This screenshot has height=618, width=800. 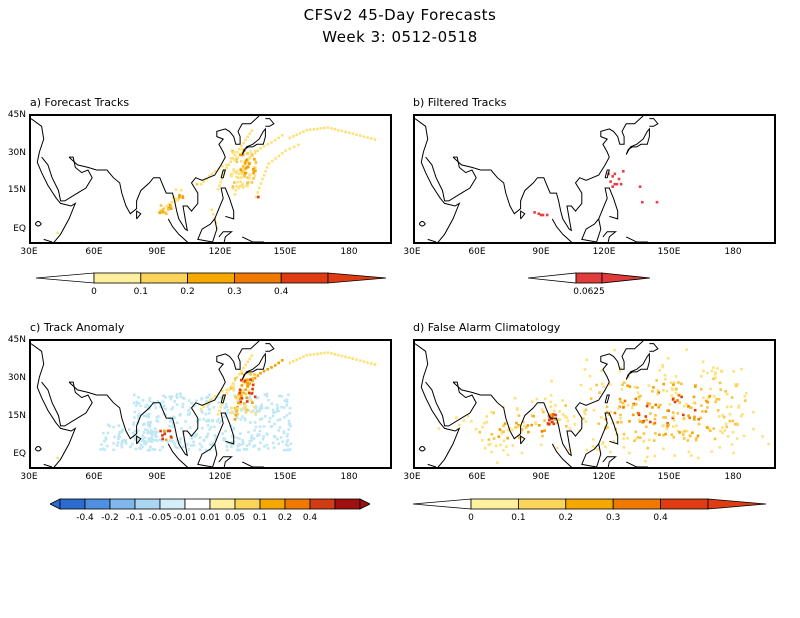 What do you see at coordinates (669, 477) in the screenshot?
I see `lon-label: 150E` at bounding box center [669, 477].